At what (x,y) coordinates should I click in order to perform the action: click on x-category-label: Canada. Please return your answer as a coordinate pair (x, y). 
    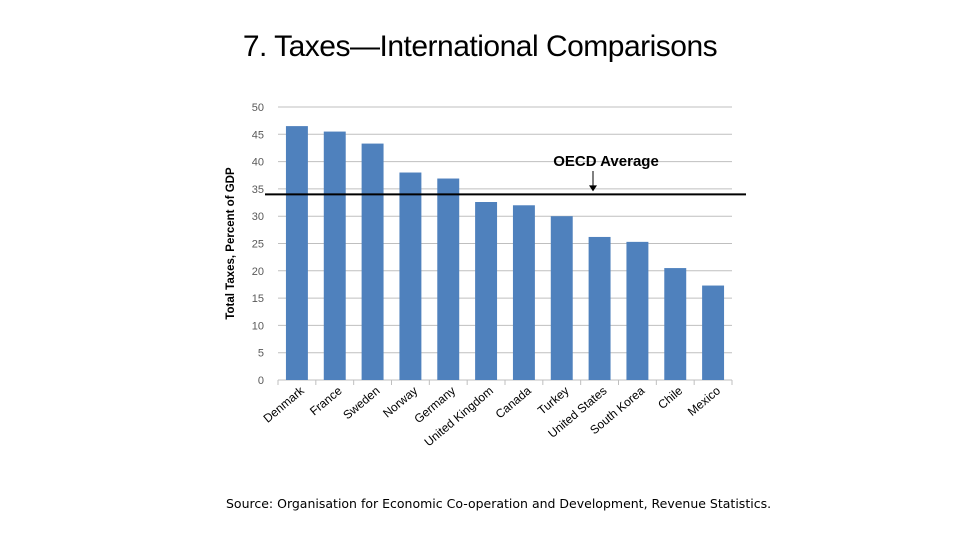
    Looking at the image, I should click on (513, 402).